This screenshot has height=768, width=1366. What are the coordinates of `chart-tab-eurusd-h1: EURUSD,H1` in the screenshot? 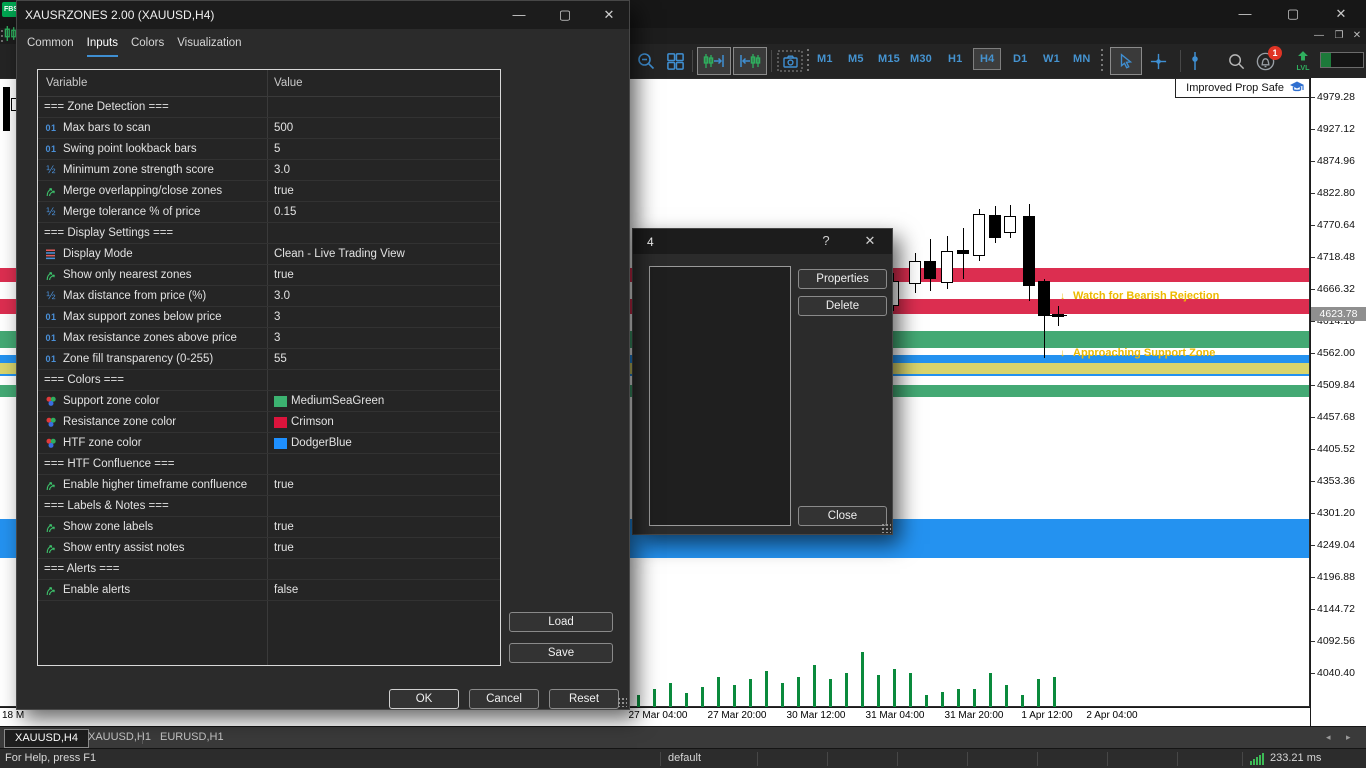 It's located at (192, 737).